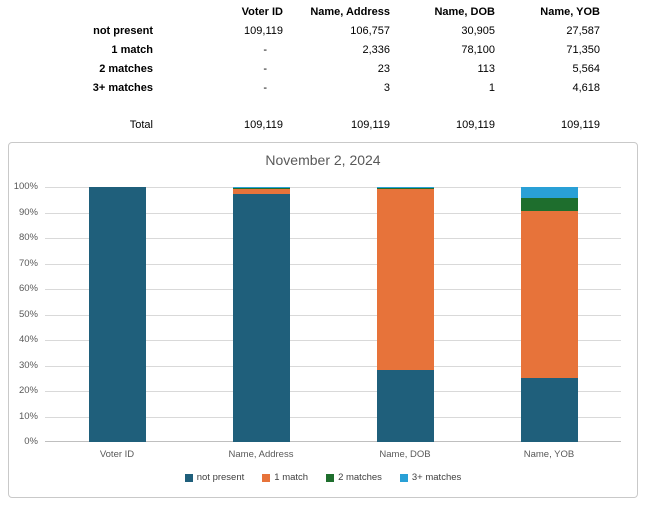  What do you see at coordinates (220, 477) in the screenshot?
I see `legend-label: not present` at bounding box center [220, 477].